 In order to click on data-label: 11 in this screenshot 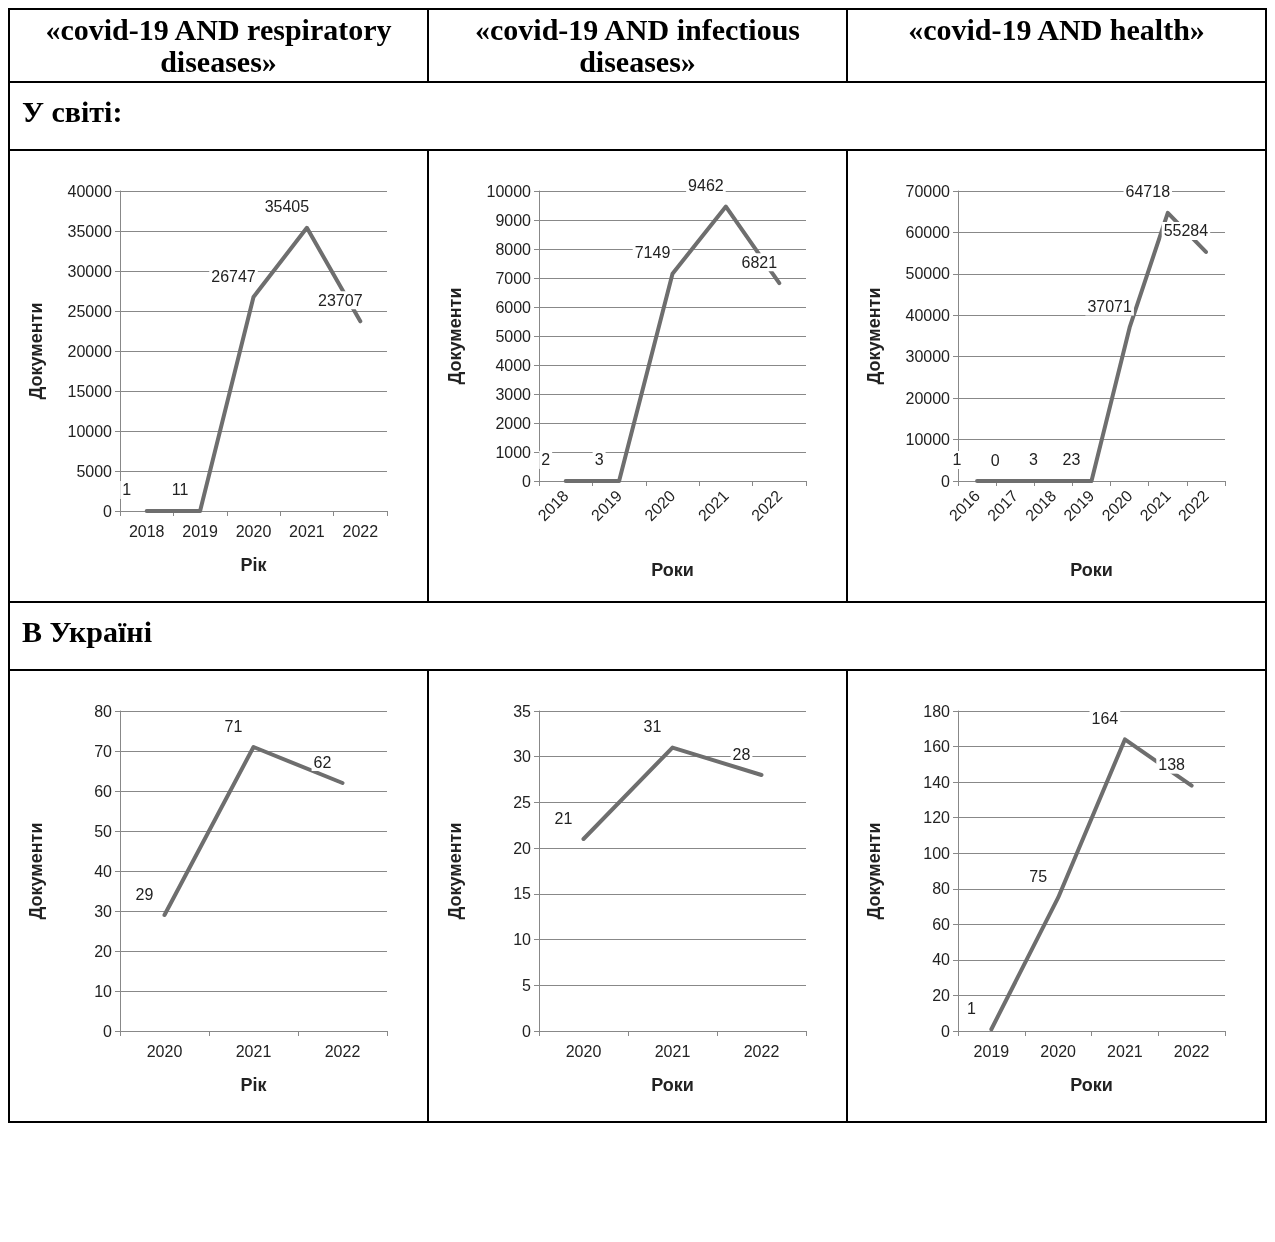, I will do `click(180, 490)`.